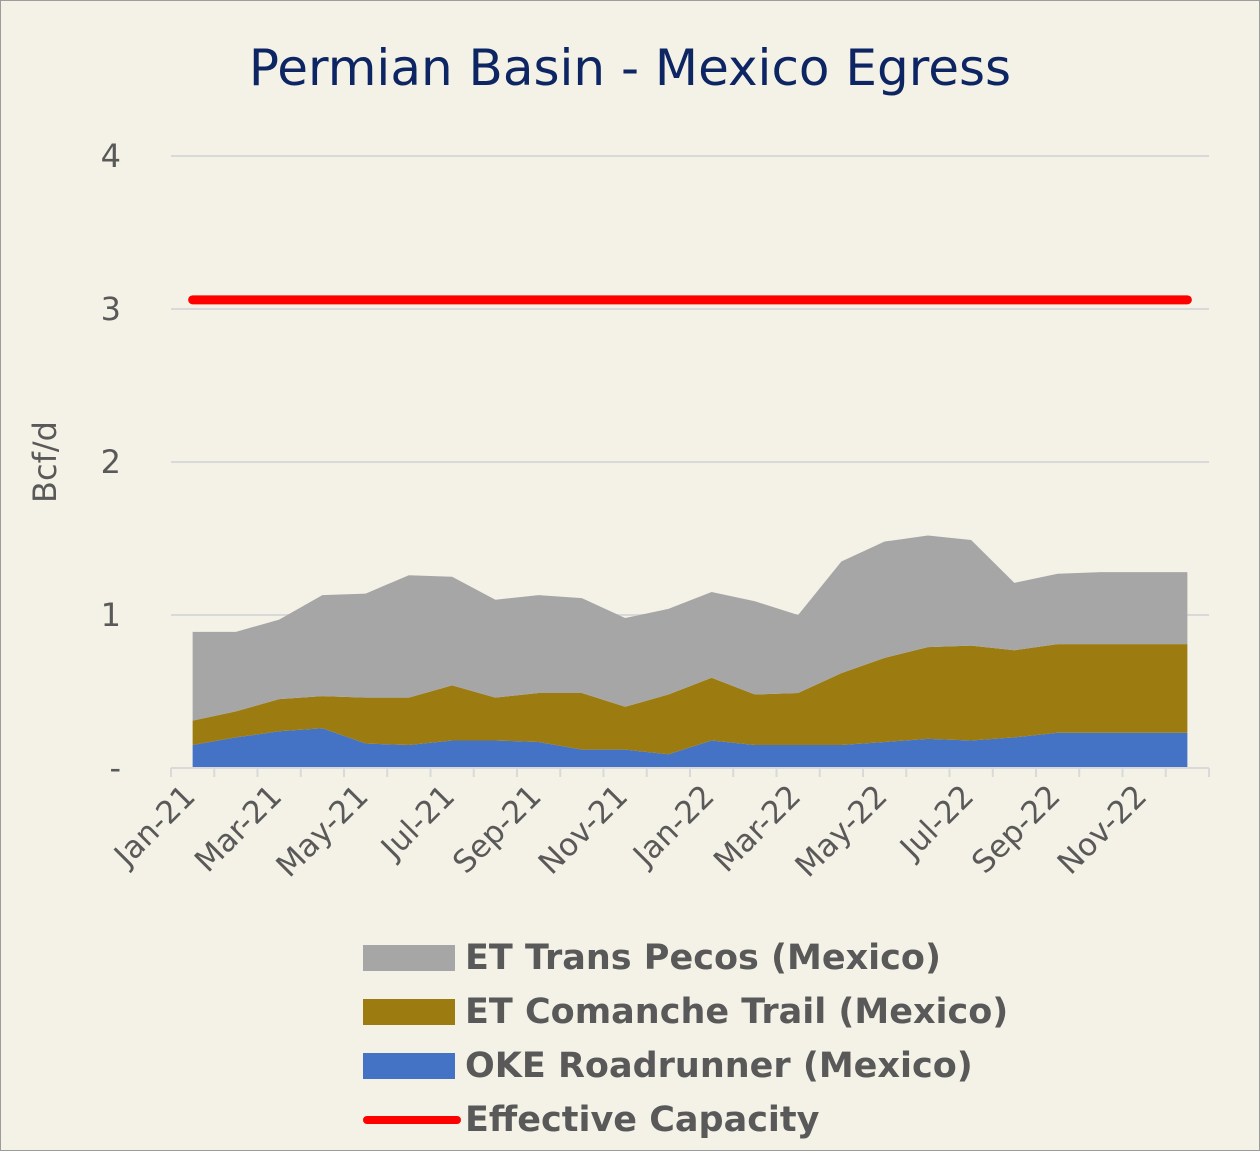 This screenshot has height=1151, width=1260. Describe the element at coordinates (630, 68) in the screenshot. I see `chart-title: Permian Basin - Mexico Egress` at that location.